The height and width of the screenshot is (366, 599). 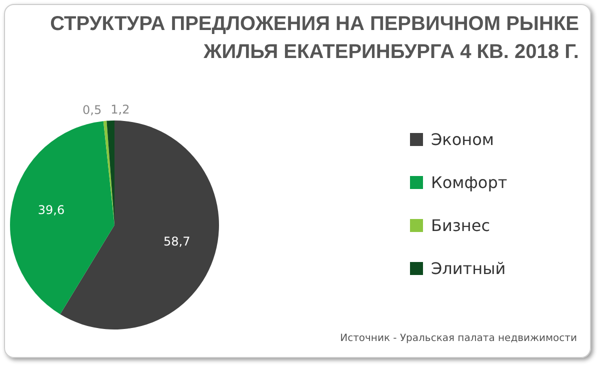 I want to click on data-label: 1,2, so click(x=120, y=109).